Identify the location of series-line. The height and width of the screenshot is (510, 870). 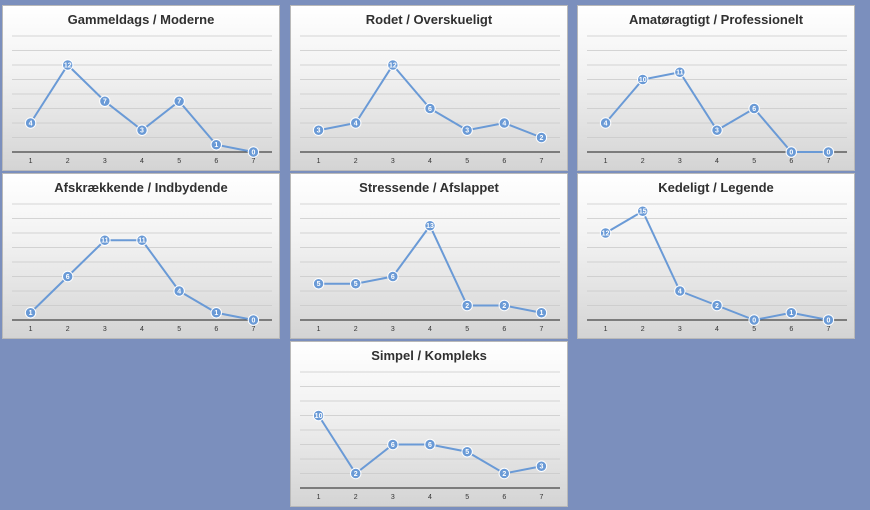
(716, 112).